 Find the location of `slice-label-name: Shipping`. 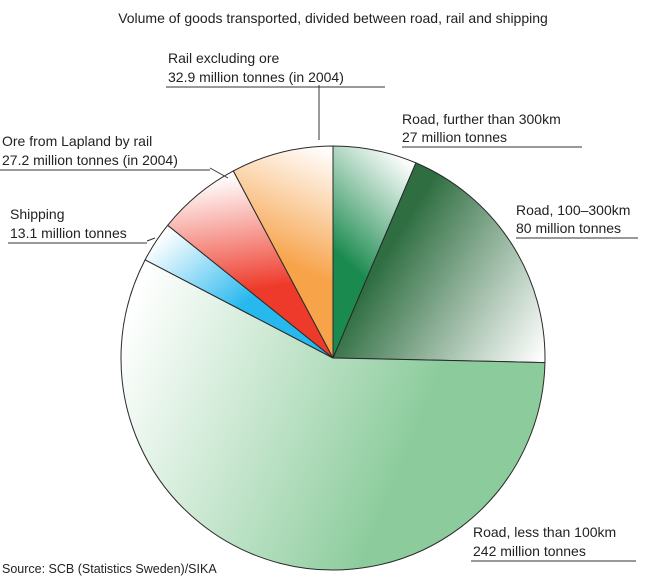

slice-label-name: Shipping is located at coordinates (37, 214).